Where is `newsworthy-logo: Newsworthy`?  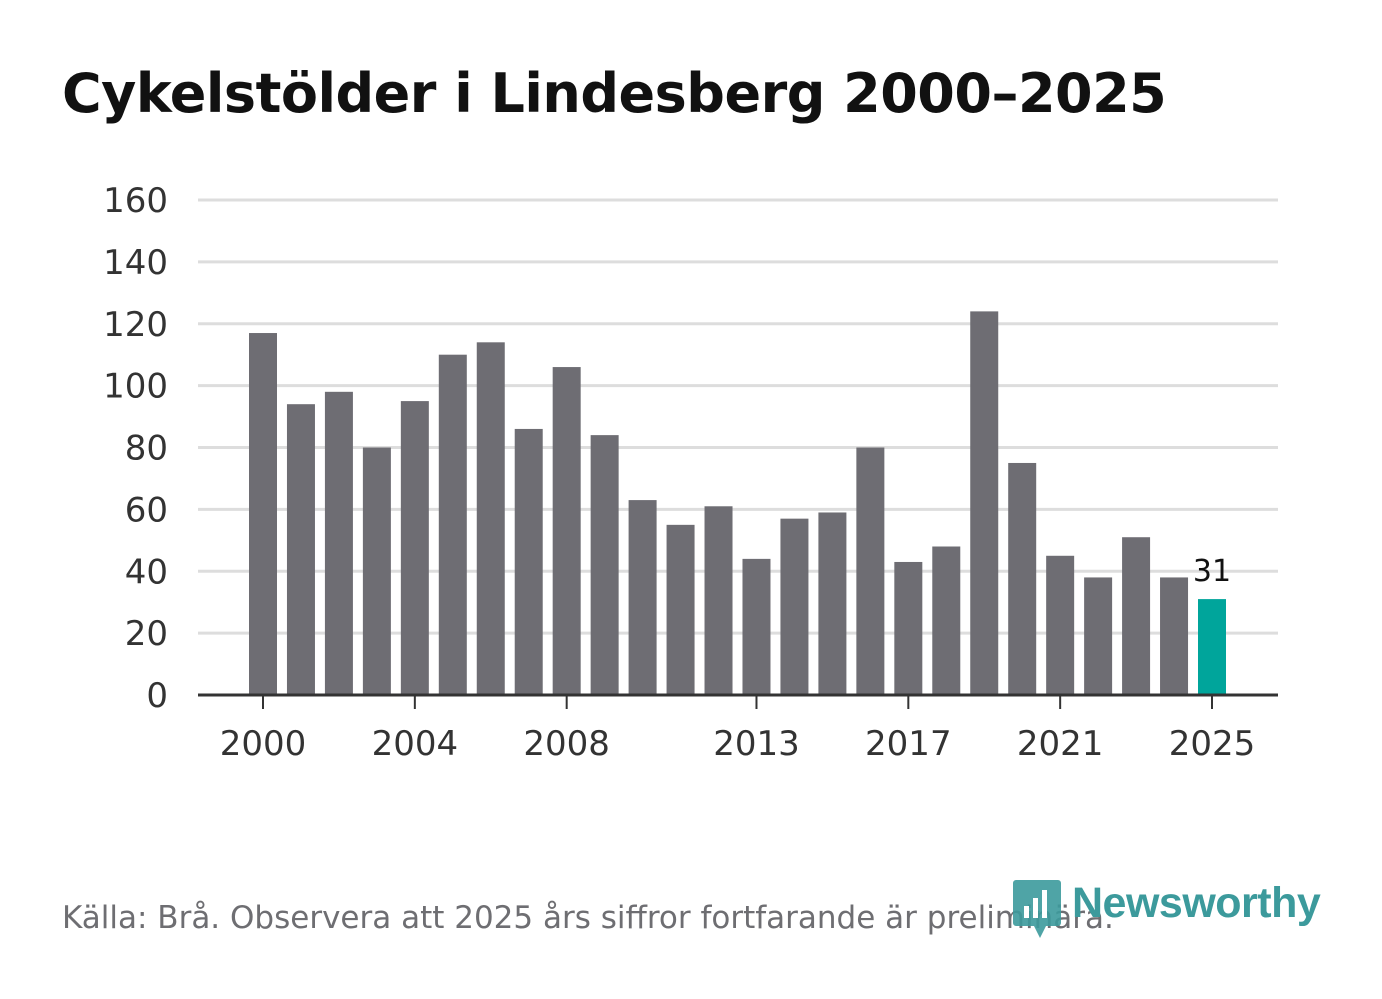
newsworthy-logo: Newsworthy is located at coordinates (1166, 908).